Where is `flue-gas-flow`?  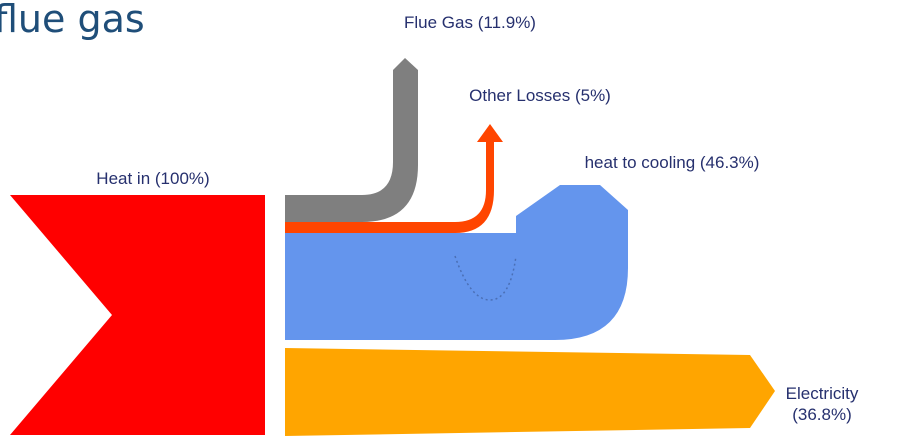 flue-gas-flow is located at coordinates (351, 140).